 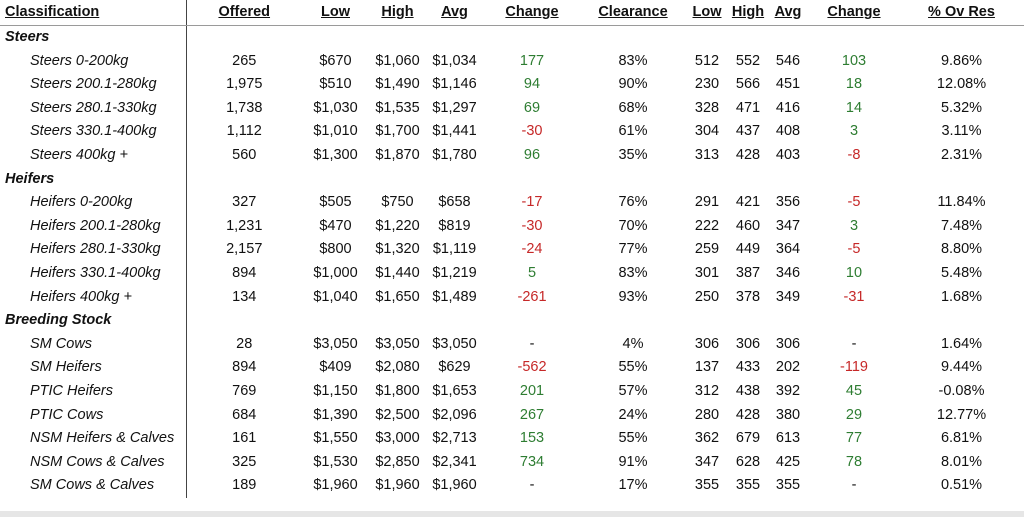 What do you see at coordinates (397, 390) in the screenshot?
I see `cell-high: $1,800` at bounding box center [397, 390].